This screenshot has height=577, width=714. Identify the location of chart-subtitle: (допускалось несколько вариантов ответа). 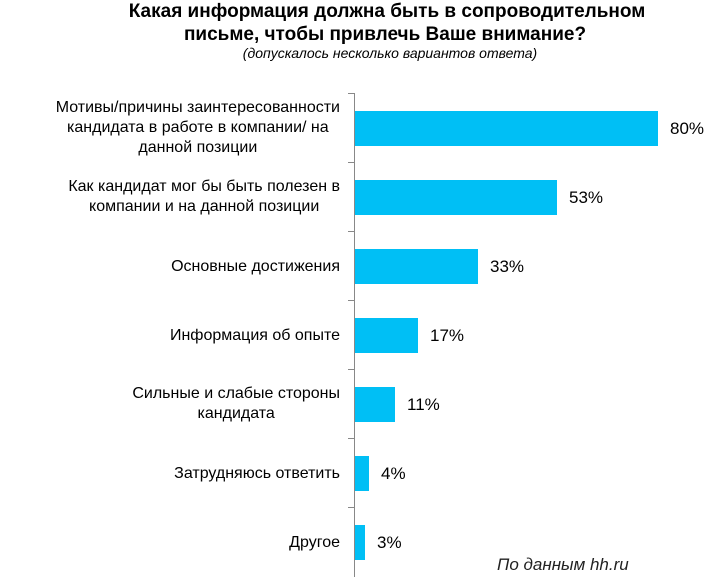
(390, 53).